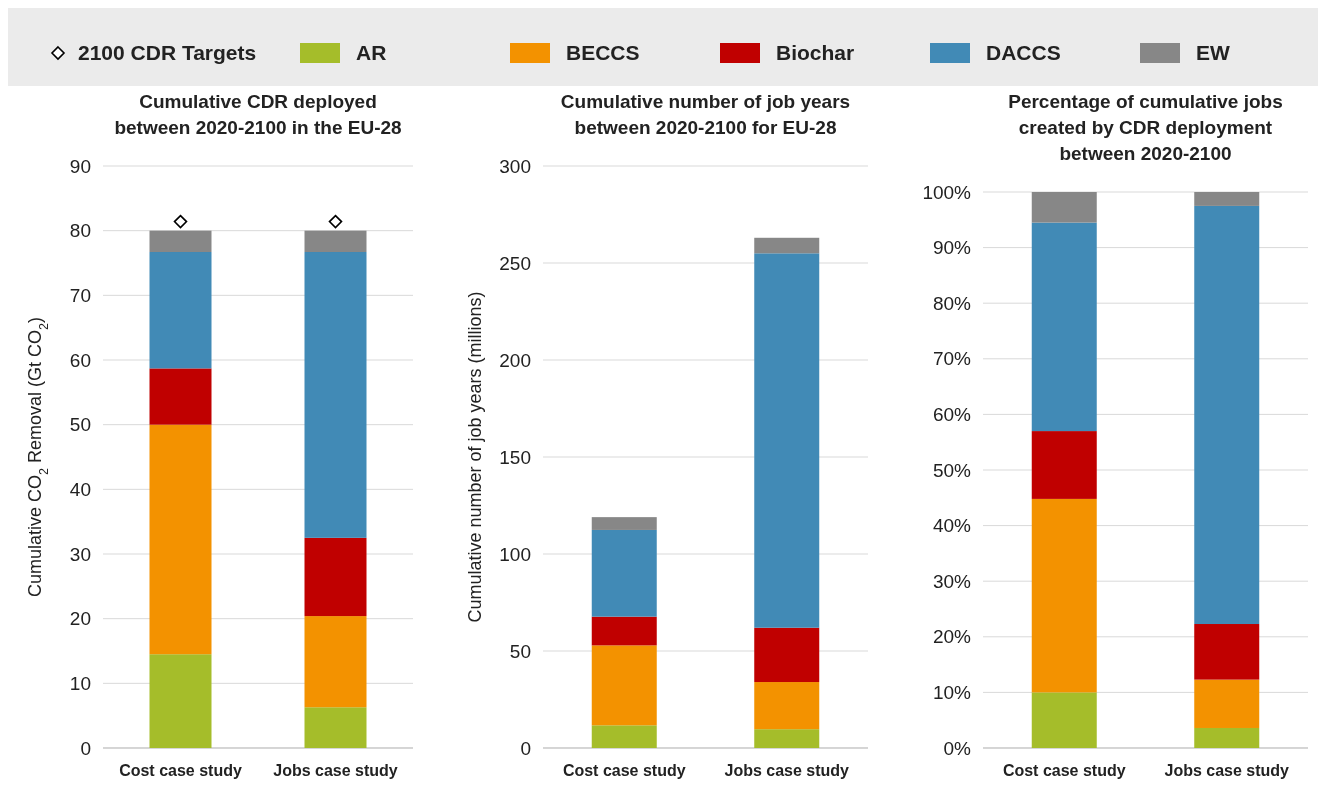  What do you see at coordinates (952, 248) in the screenshot?
I see `y-tick-label: 90%` at bounding box center [952, 248].